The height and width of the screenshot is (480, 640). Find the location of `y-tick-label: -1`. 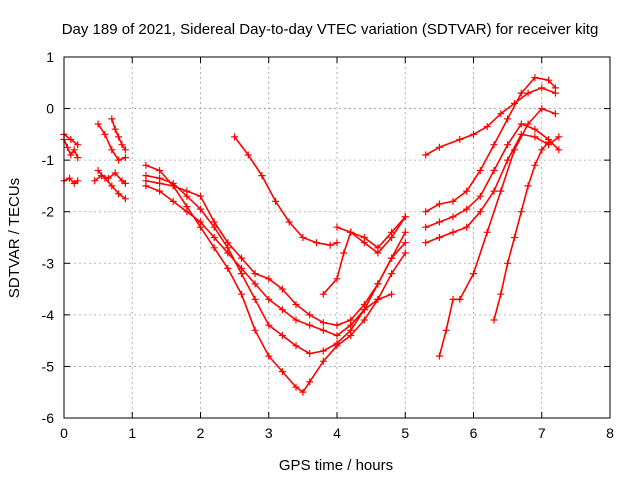

y-tick-label: -1 is located at coordinates (48, 160).